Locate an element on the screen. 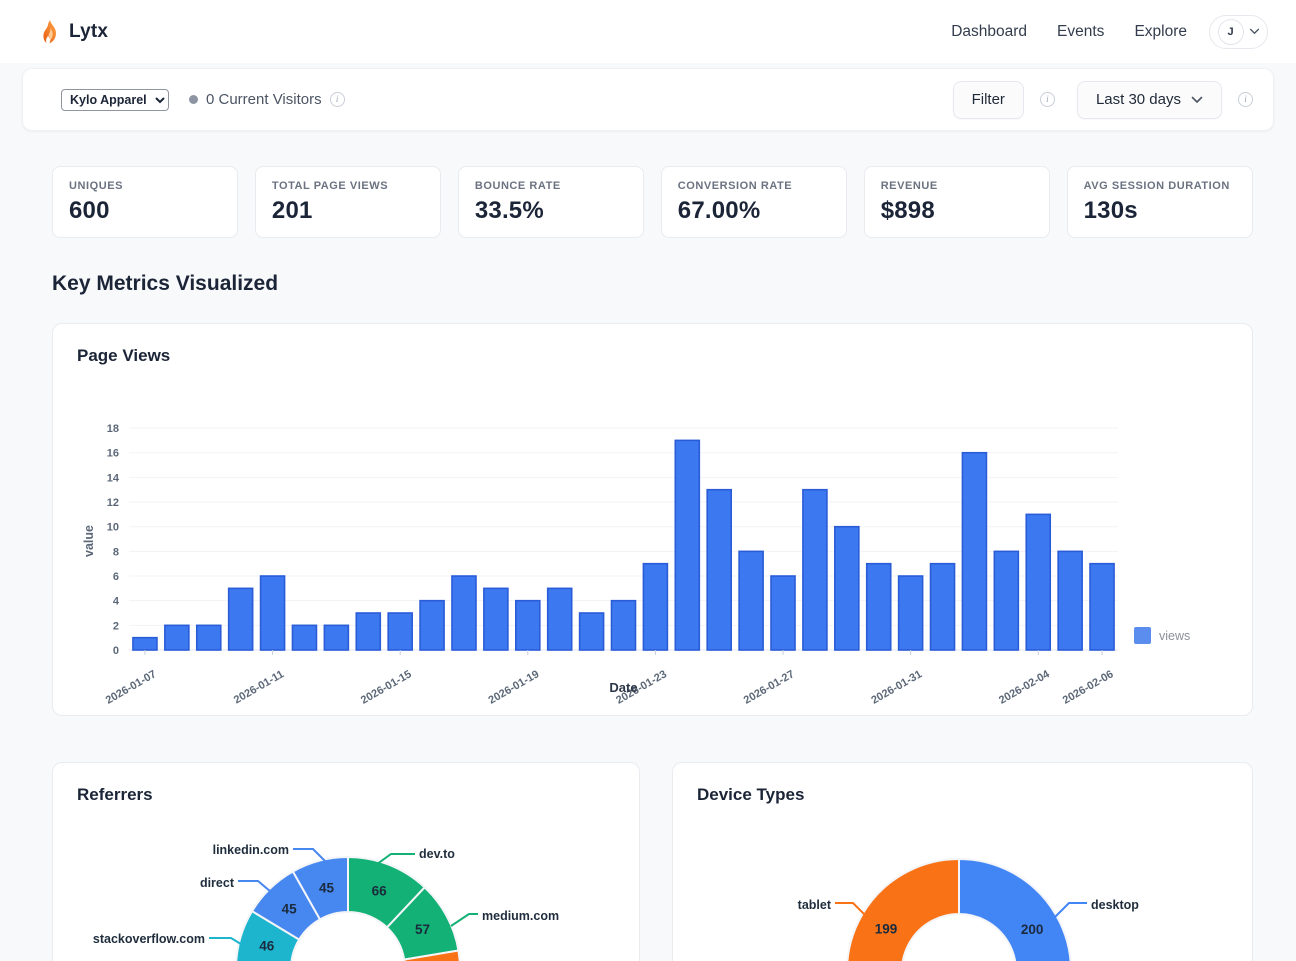  x-axis-tick-label: 2026-02-06 is located at coordinates (1088, 687).